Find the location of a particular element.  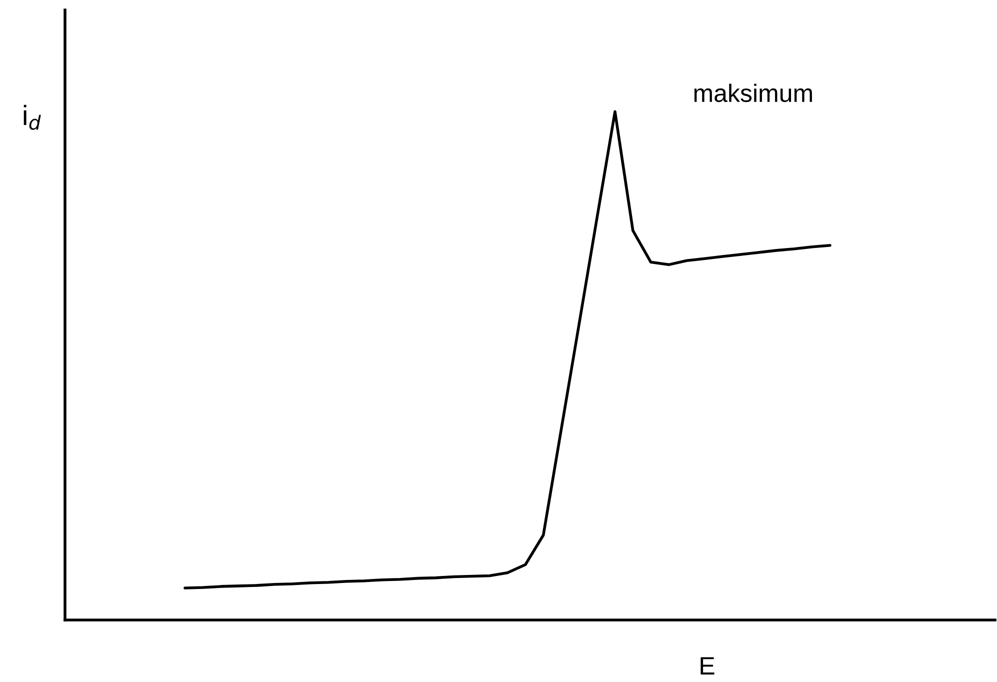

y-axis-title: i$_{d}$ is located at coordinates (32, 117).